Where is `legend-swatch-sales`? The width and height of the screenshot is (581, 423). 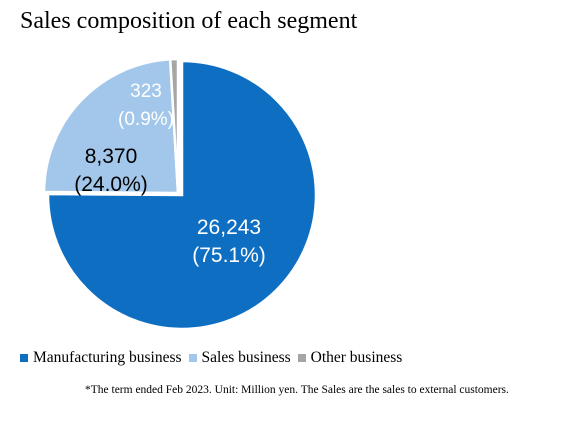 legend-swatch-sales is located at coordinates (192, 358).